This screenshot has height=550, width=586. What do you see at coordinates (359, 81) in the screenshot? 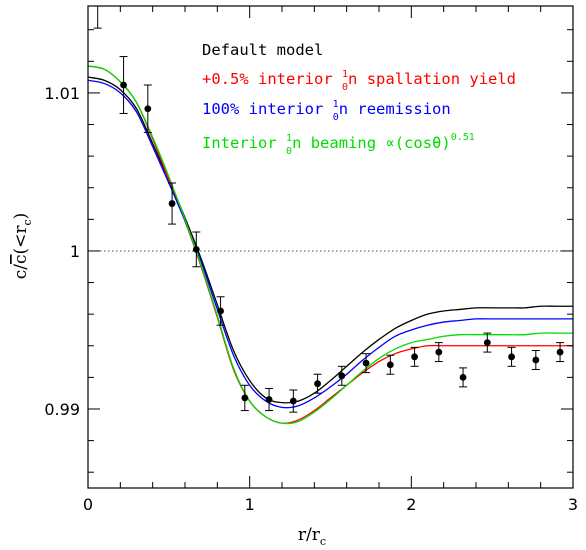
I see `legend-entry-spallation: +0.5% interior 1 0n spallation yield` at bounding box center [359, 81].